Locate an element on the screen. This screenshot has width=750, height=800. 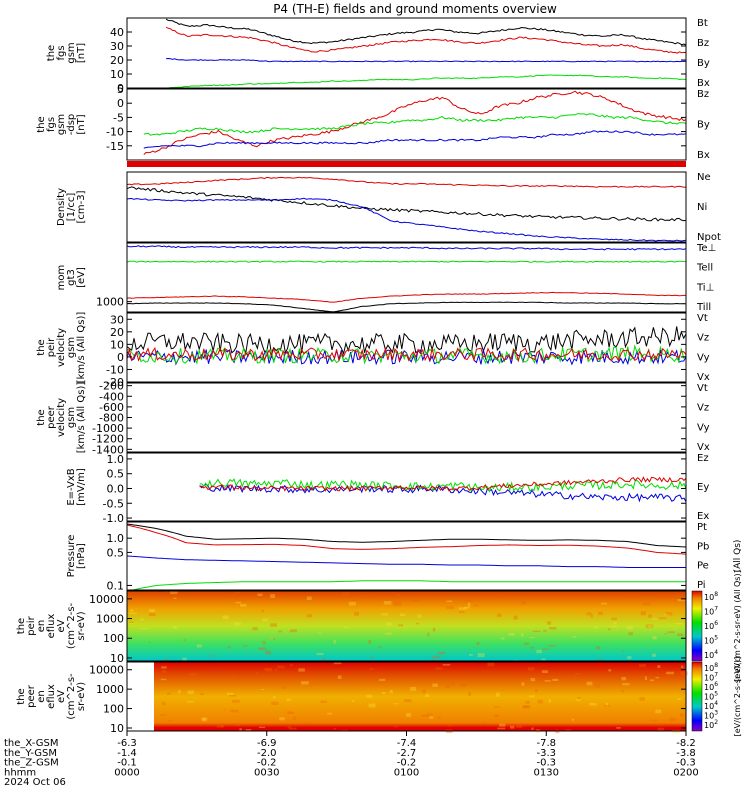
series-By-line is located at coordinates (415, 124).